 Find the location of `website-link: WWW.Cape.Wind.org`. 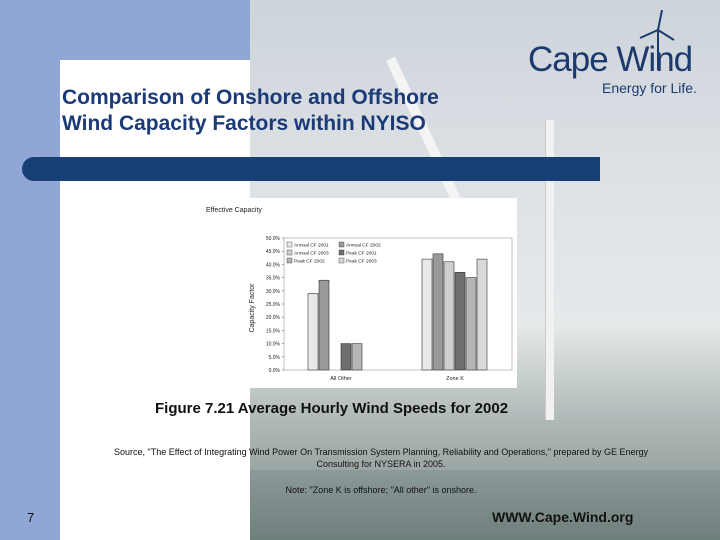

website-link: WWW.Cape.Wind.org is located at coordinates (563, 517).